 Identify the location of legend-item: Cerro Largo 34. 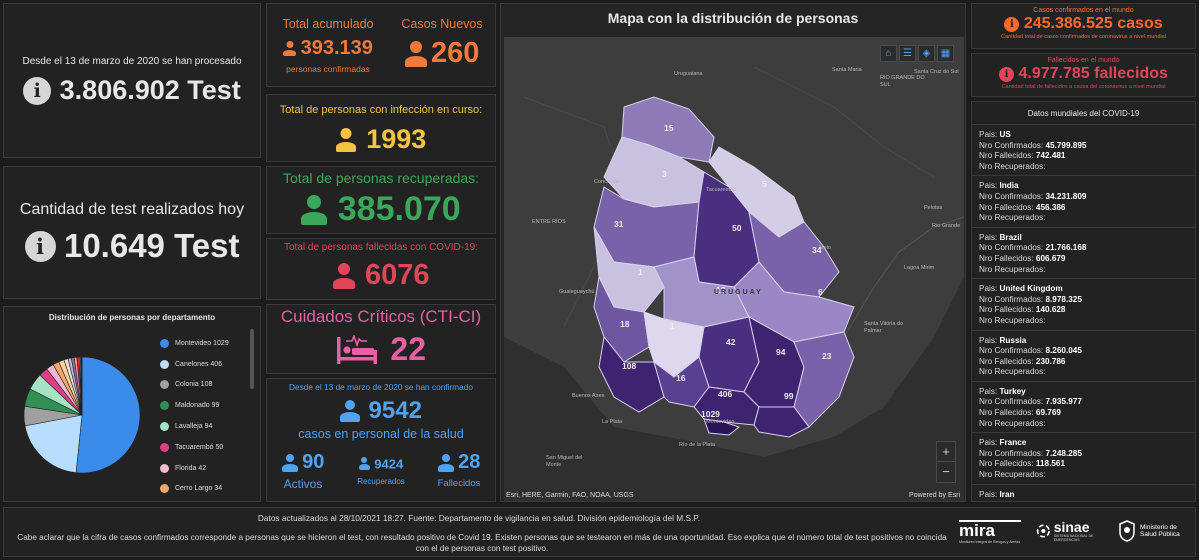
(205, 489).